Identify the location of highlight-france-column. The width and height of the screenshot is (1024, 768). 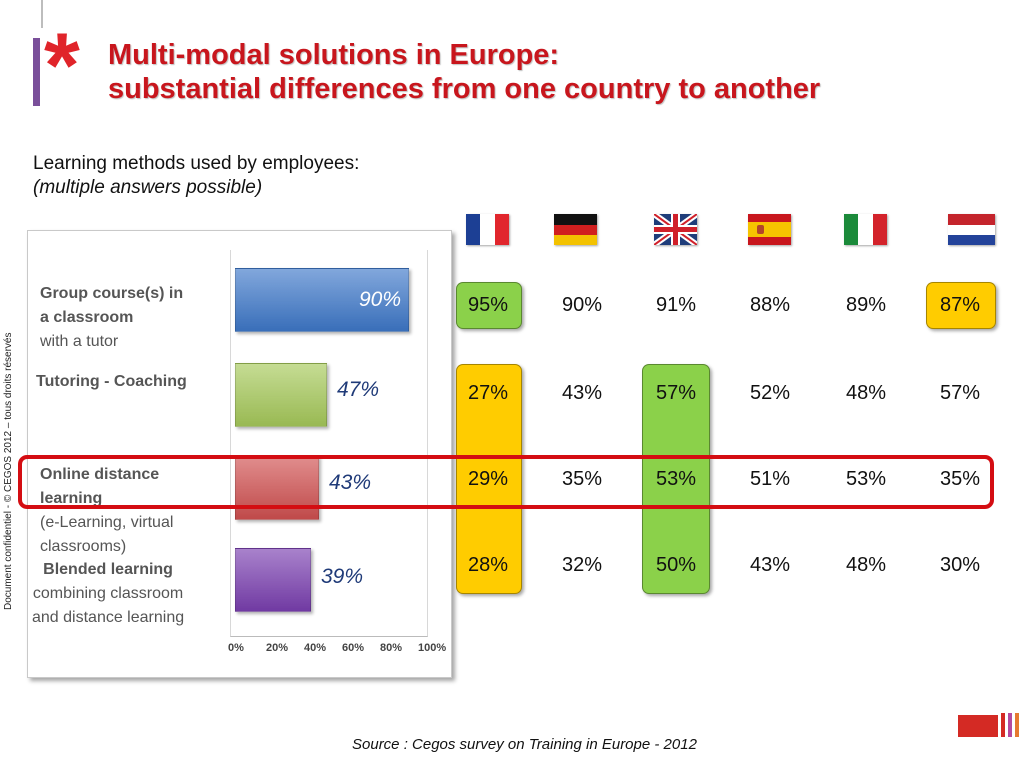
(489, 479).